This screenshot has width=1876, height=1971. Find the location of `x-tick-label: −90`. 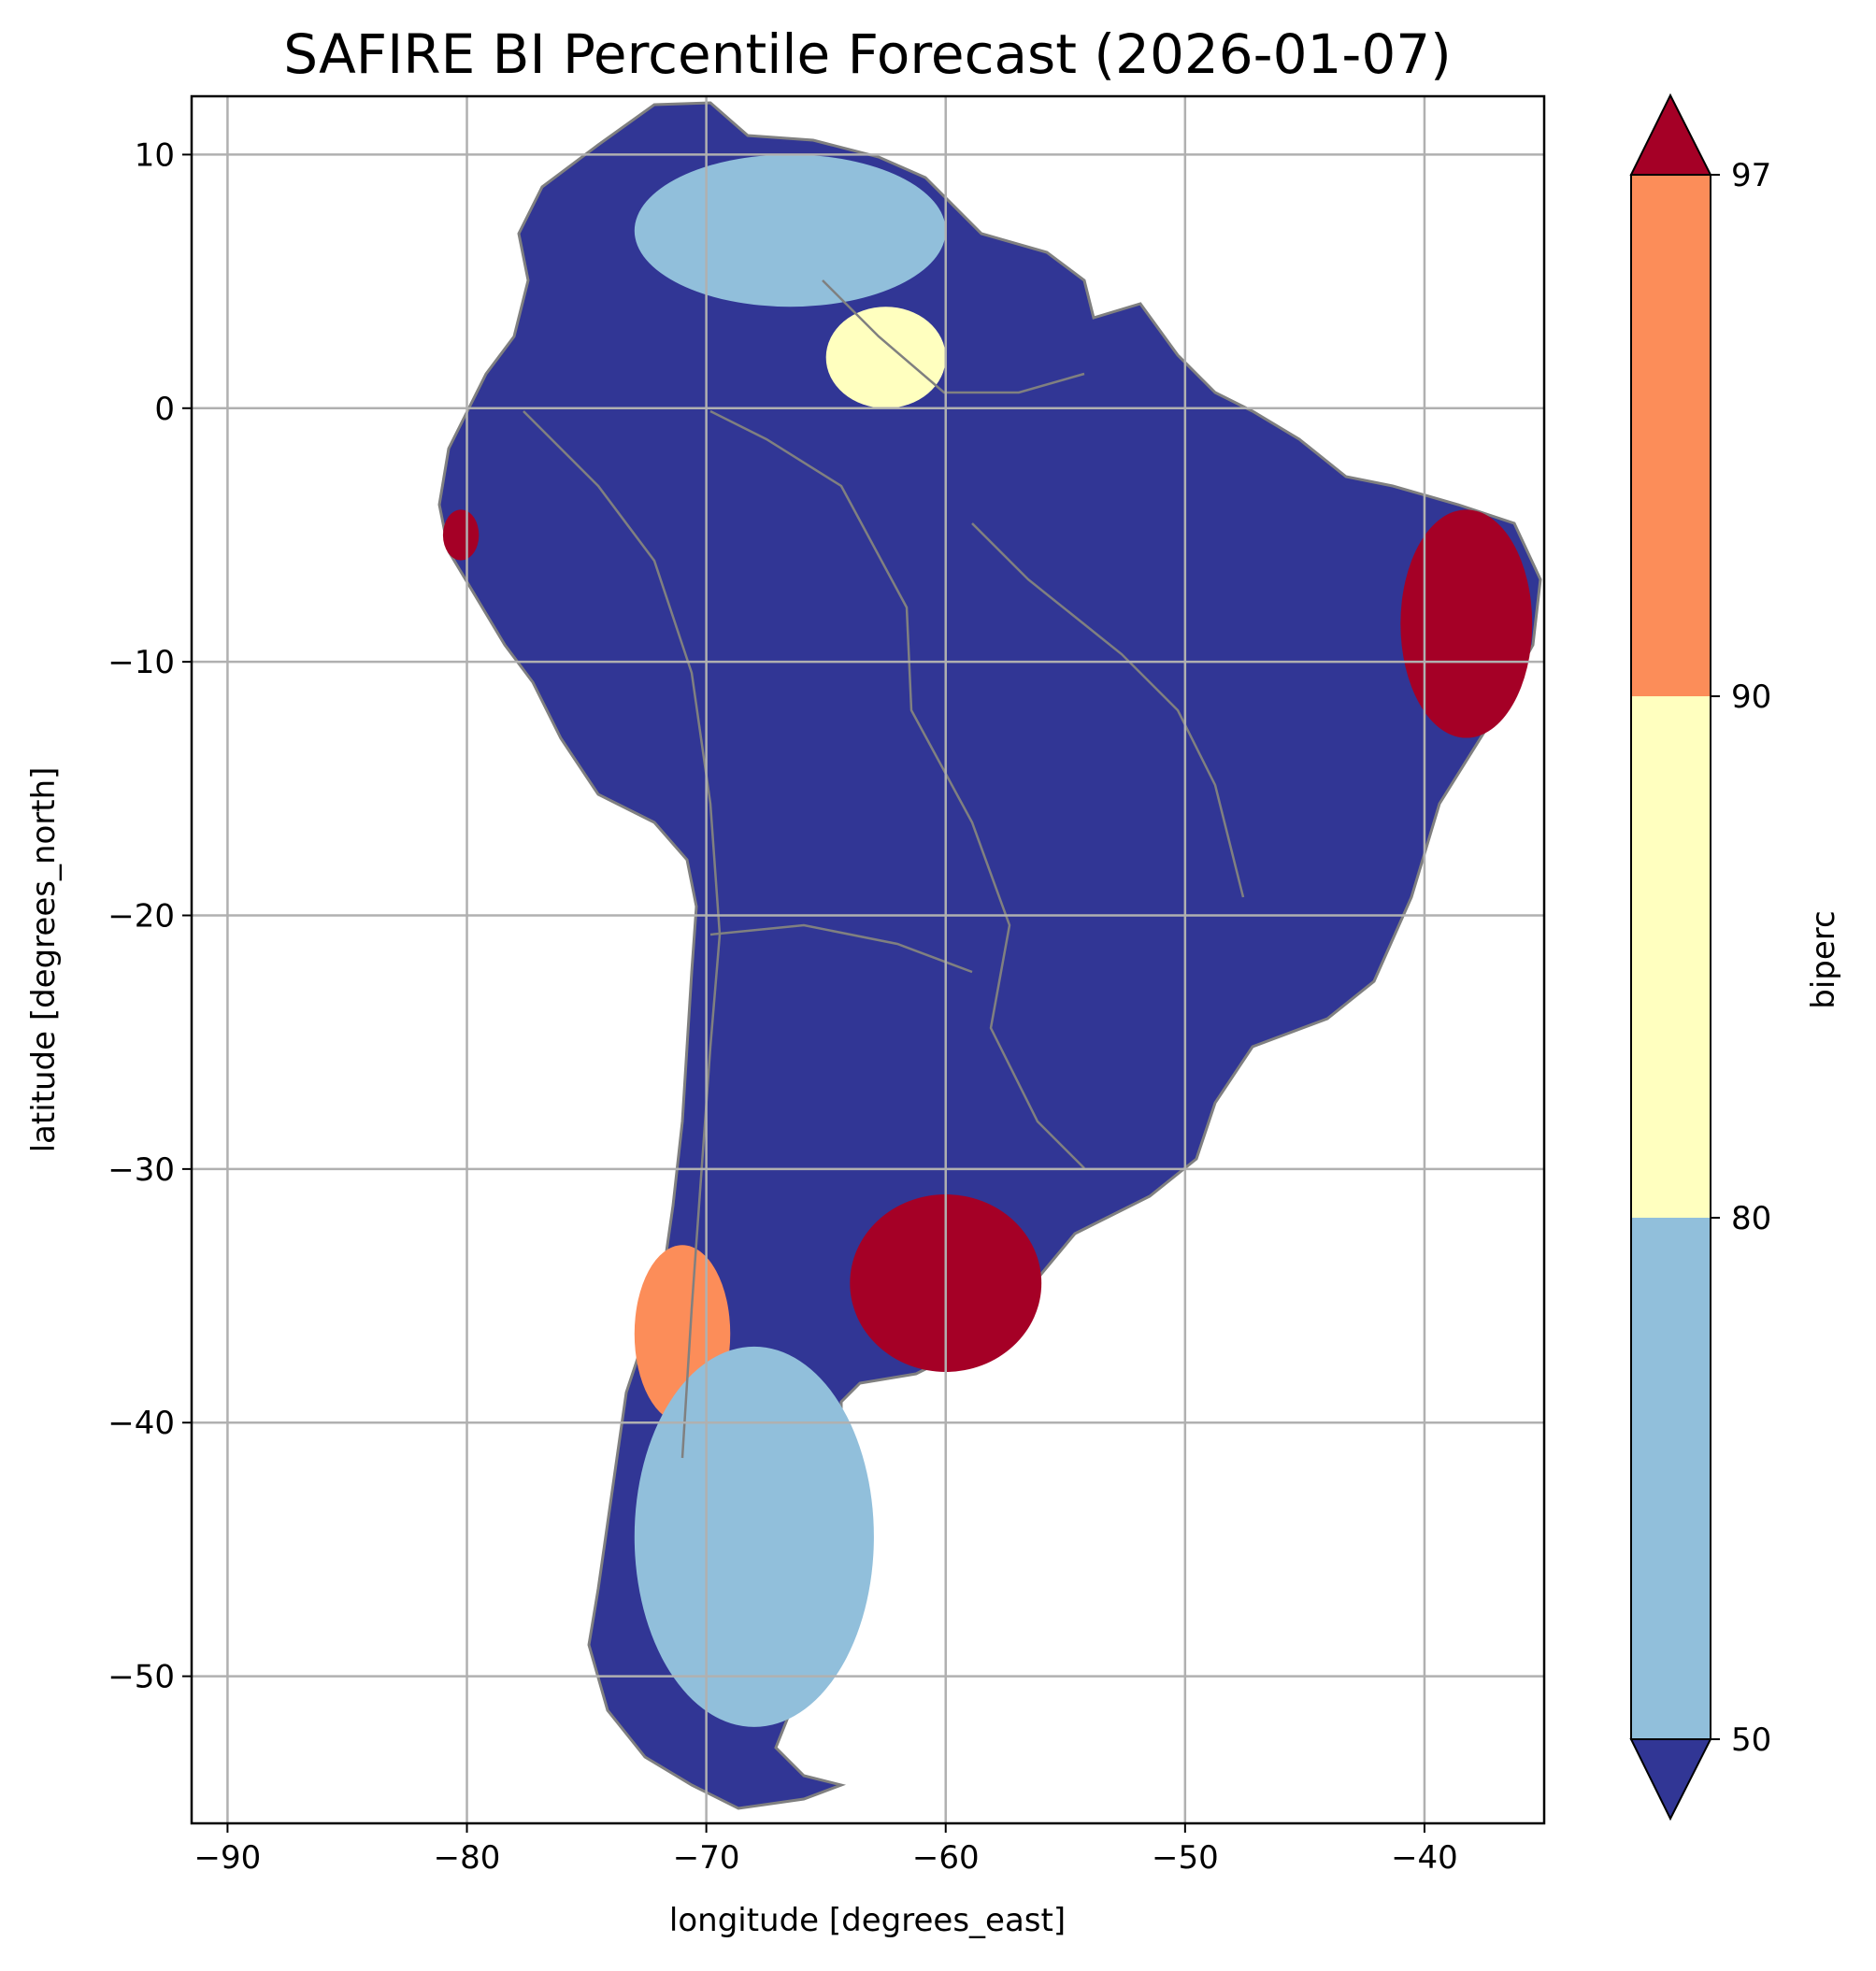

x-tick-label: −90 is located at coordinates (228, 1858).